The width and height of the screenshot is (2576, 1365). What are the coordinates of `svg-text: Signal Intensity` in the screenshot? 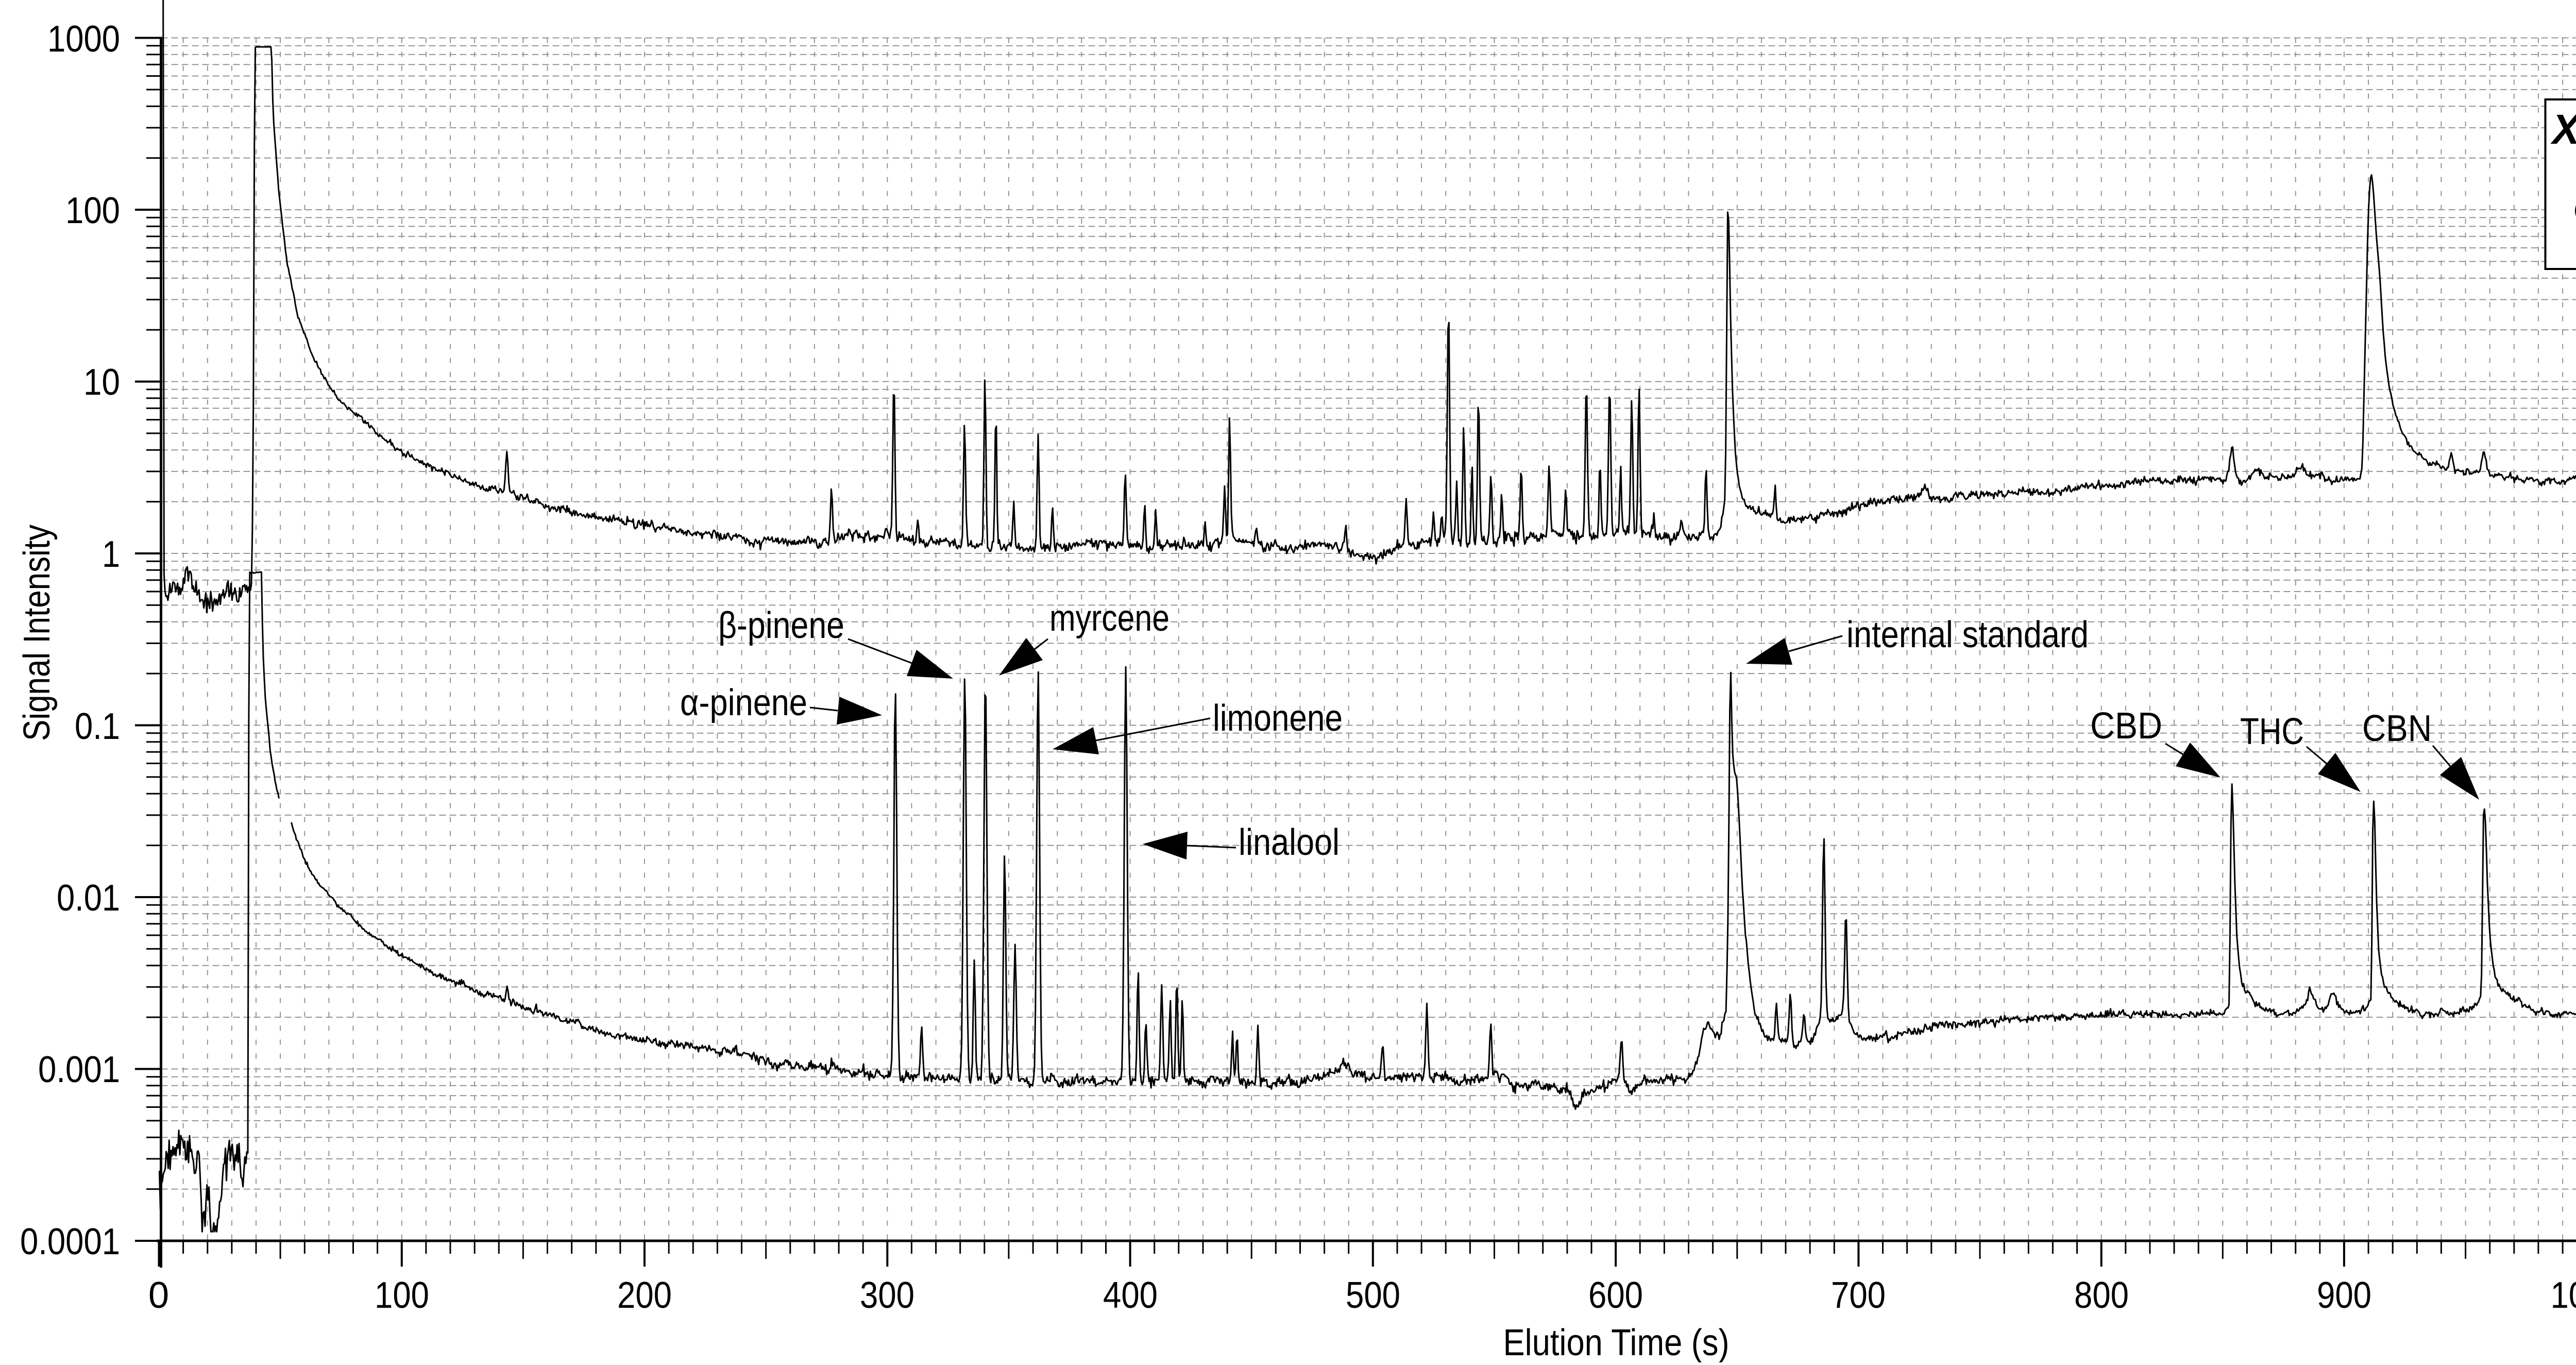 It's located at (37, 633).